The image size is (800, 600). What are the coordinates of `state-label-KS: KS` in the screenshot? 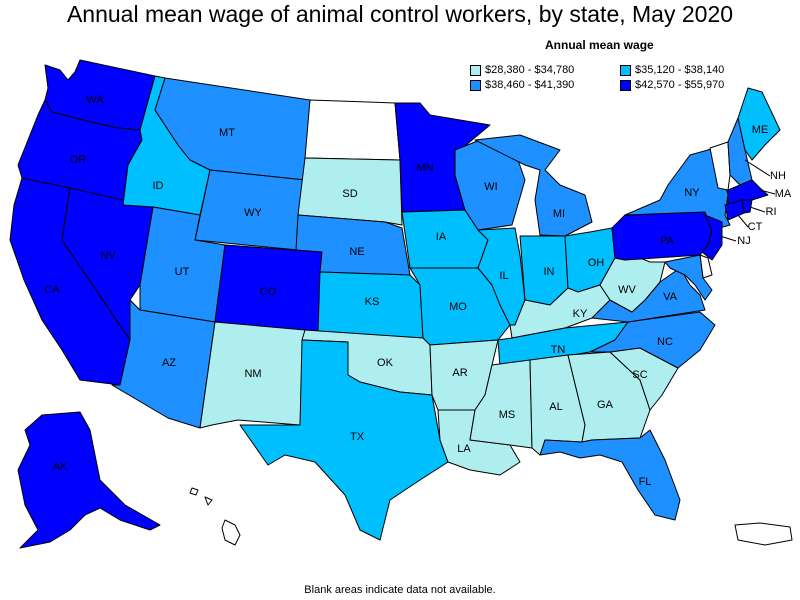 It's located at (372, 302).